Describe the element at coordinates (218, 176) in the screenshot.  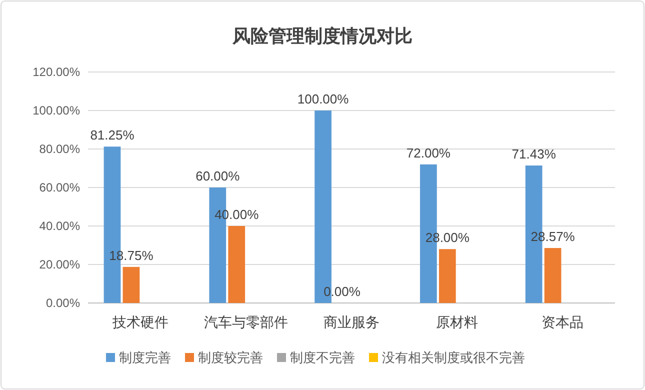
I see `data-label: 60.00%` at that location.